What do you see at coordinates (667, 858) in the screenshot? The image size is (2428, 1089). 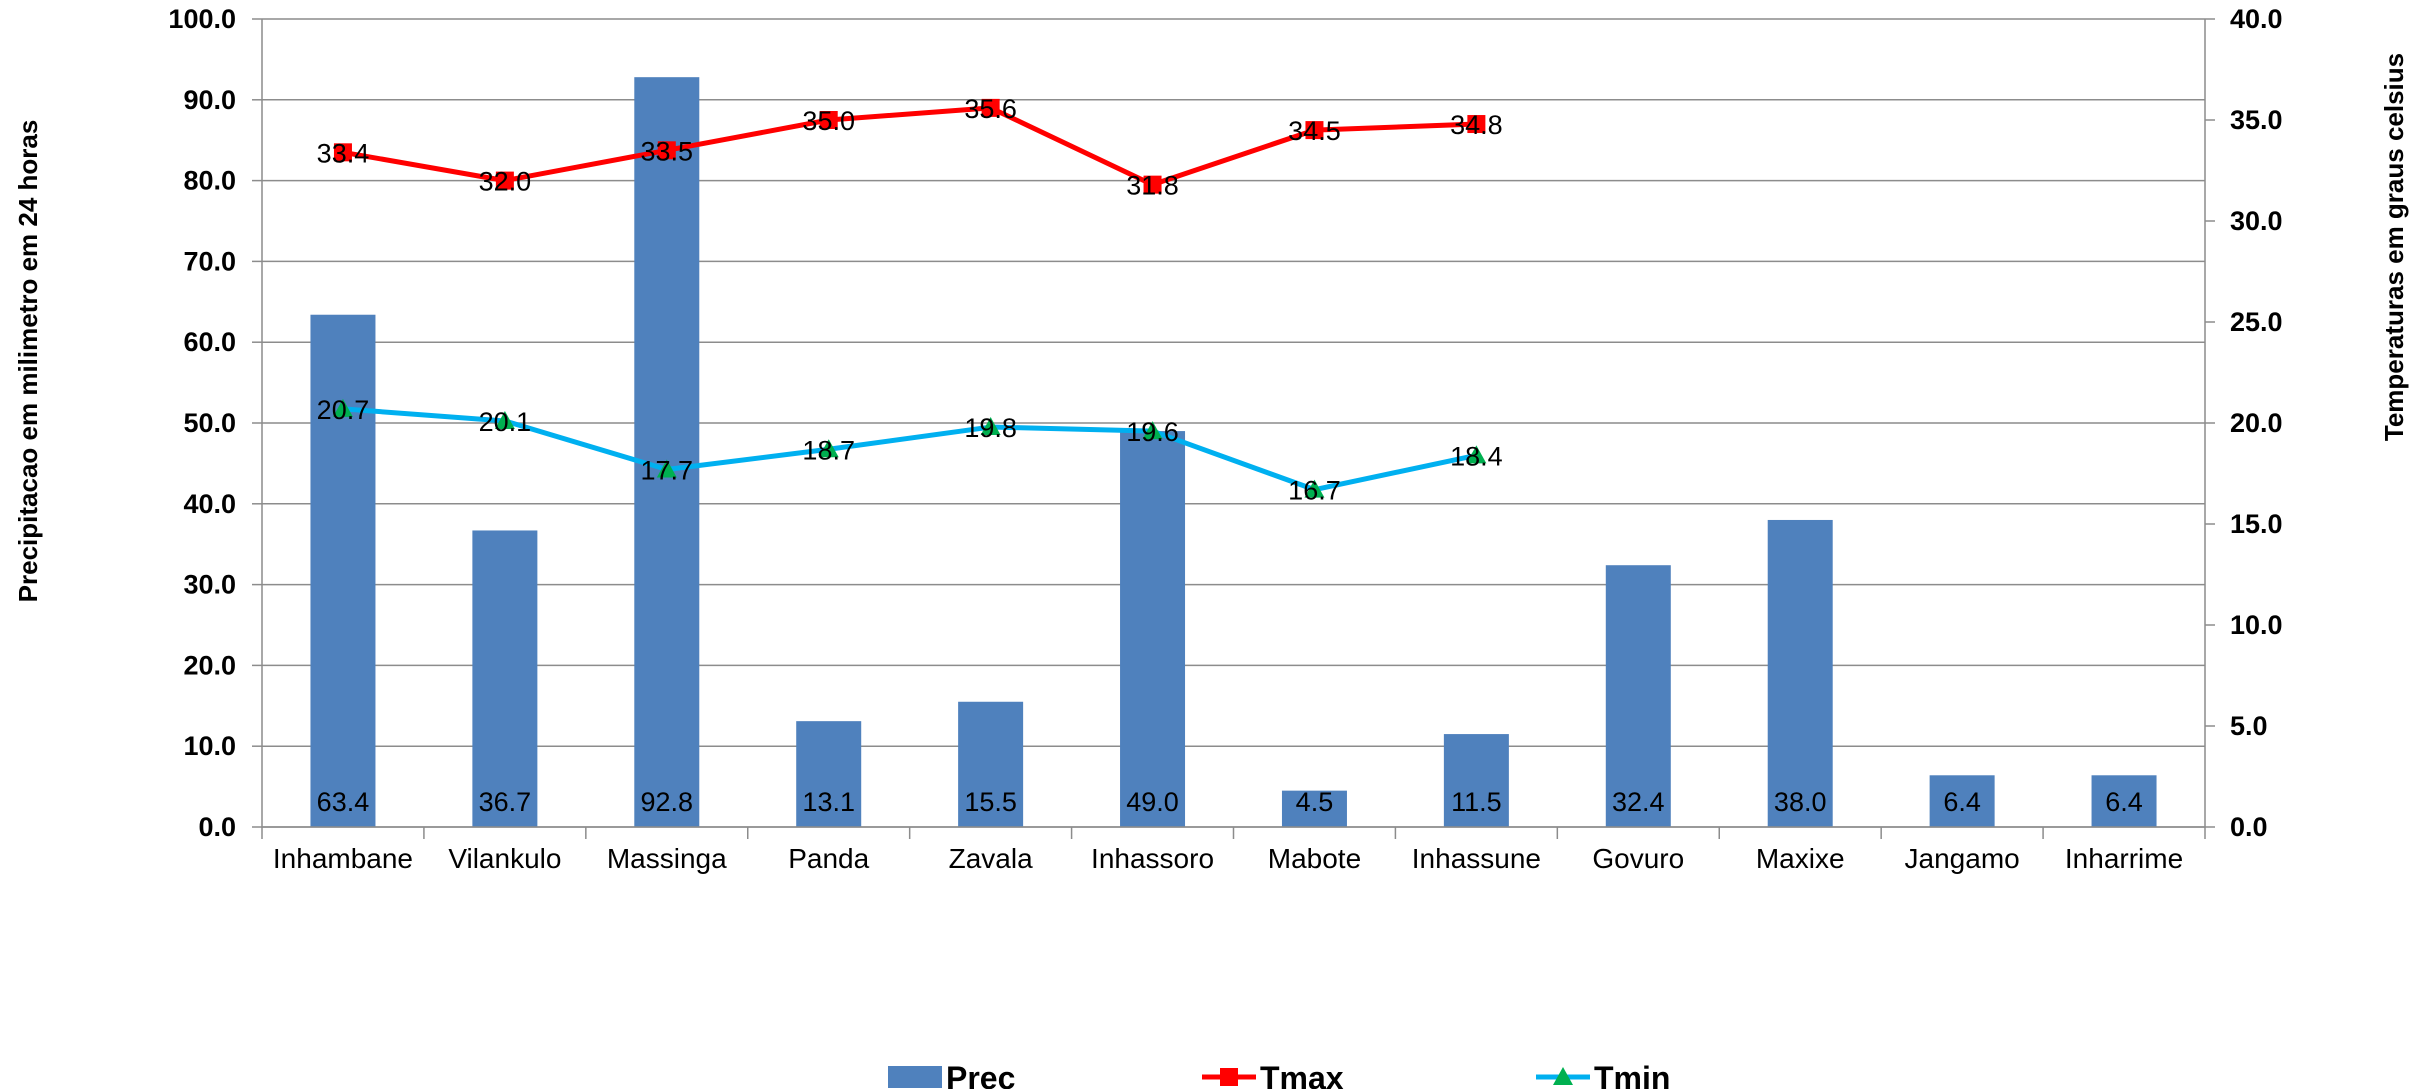 I see `x-tick-label: Massinga` at bounding box center [667, 858].